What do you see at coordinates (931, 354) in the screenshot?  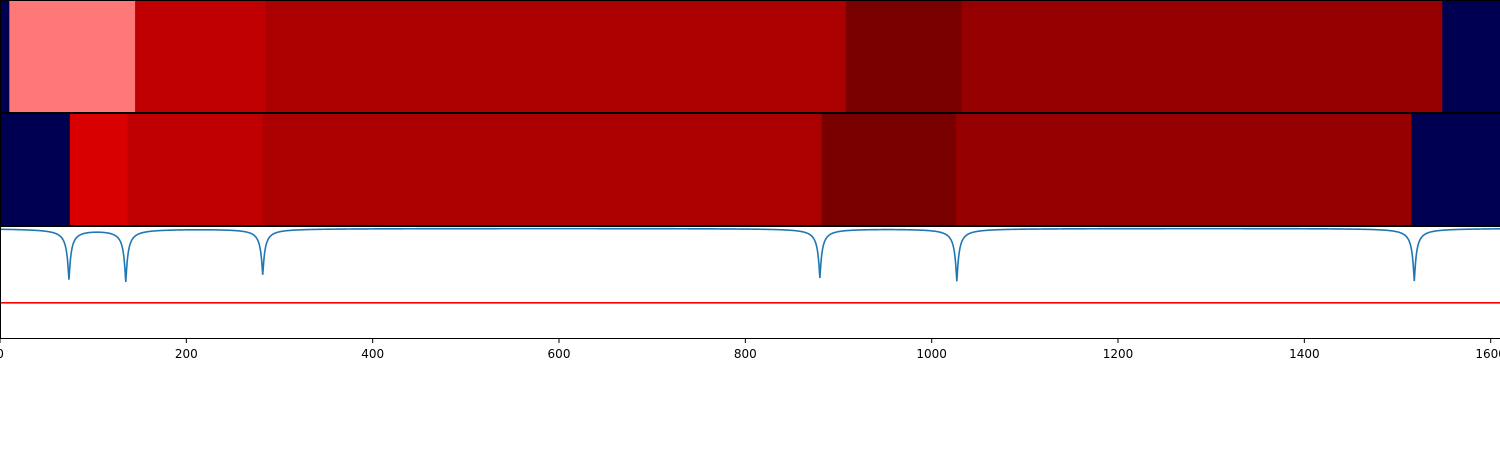 I see `x-tick-label-1000: 1000` at bounding box center [931, 354].